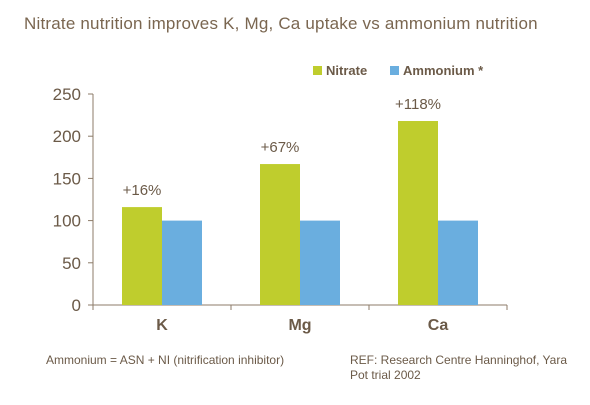  Describe the element at coordinates (182, 262) in the screenshot. I see `bar-ammonium-k` at that location.